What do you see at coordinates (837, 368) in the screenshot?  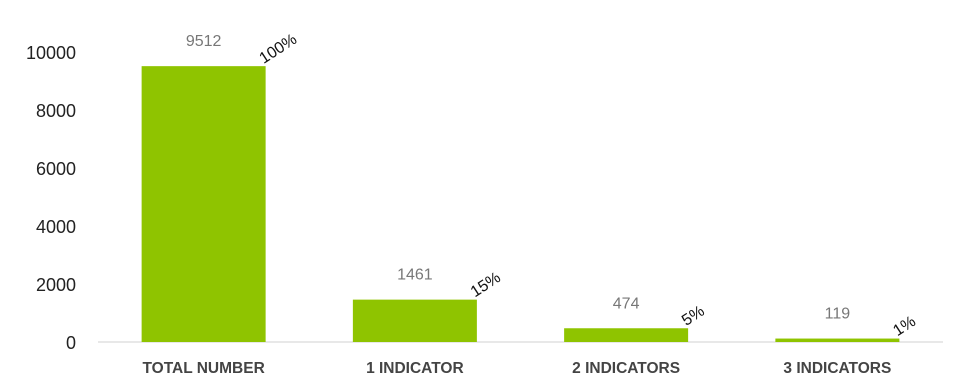 I see `x-tick-label: 3 INDICATORS` at bounding box center [837, 368].